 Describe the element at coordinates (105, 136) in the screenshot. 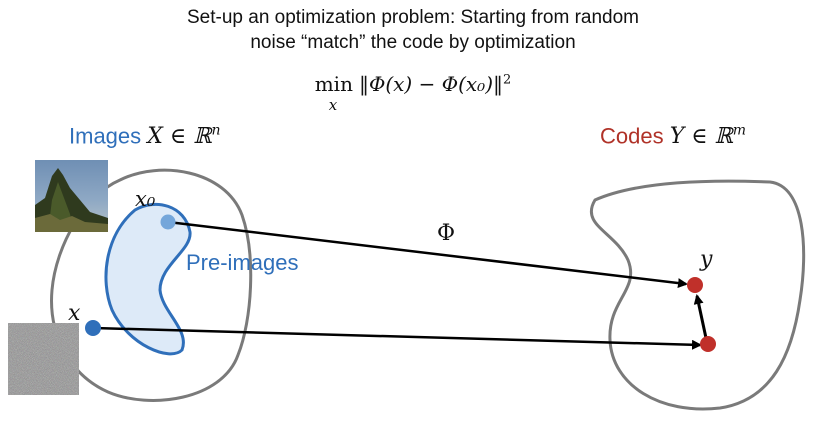

I see `images-word: Images` at that location.